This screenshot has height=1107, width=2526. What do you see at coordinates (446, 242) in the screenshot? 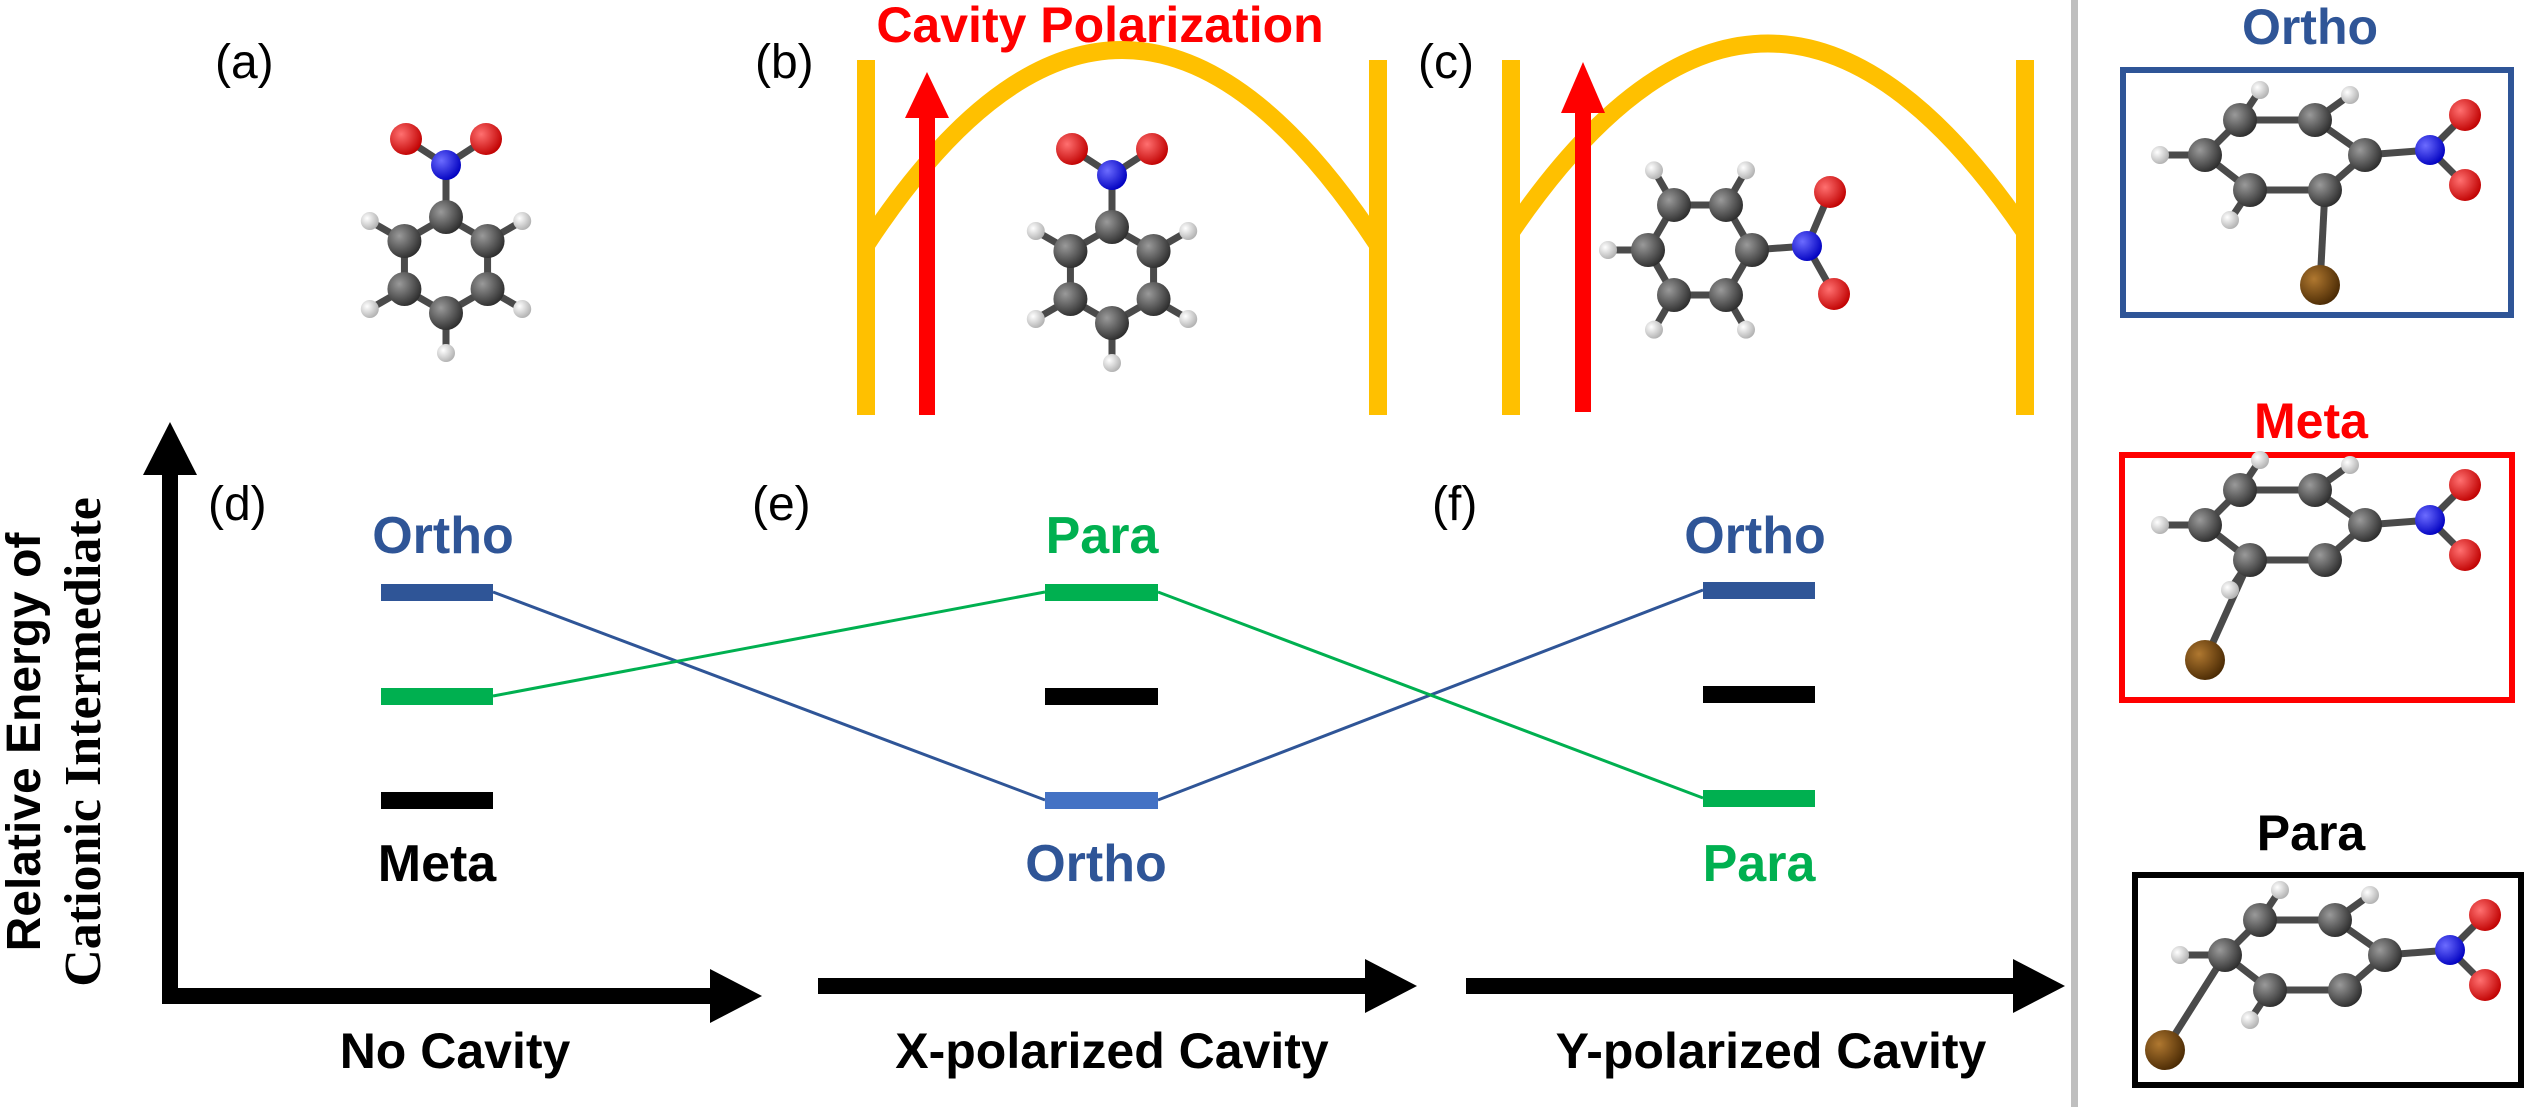
I see `nitrobenzene-molecule-a` at bounding box center [446, 242].